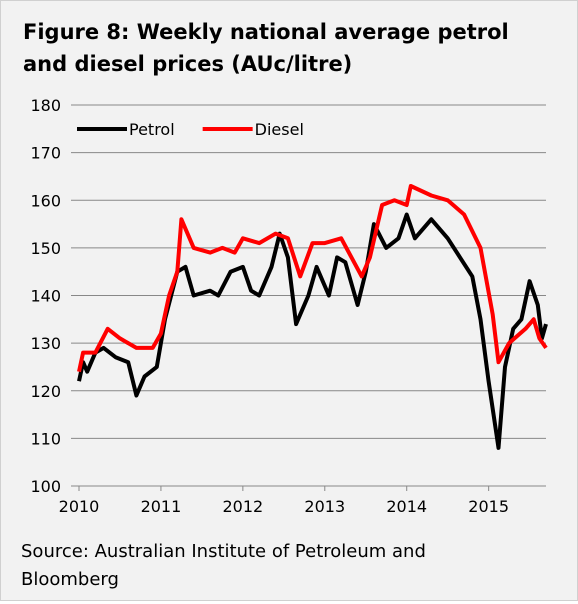 The width and height of the screenshot is (578, 604). Describe the element at coordinates (152, 129) in the screenshot. I see `legend-label: Petrol` at that location.